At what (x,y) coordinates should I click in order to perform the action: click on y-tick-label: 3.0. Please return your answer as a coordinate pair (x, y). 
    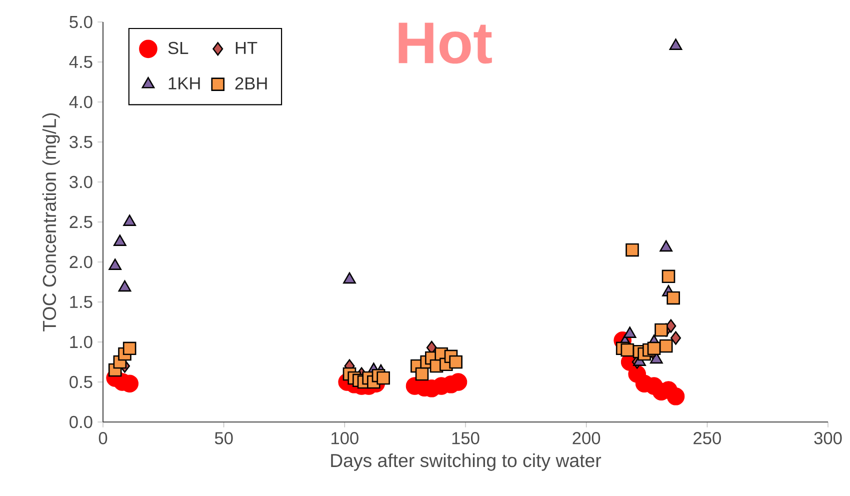
    Looking at the image, I should click on (81, 182).